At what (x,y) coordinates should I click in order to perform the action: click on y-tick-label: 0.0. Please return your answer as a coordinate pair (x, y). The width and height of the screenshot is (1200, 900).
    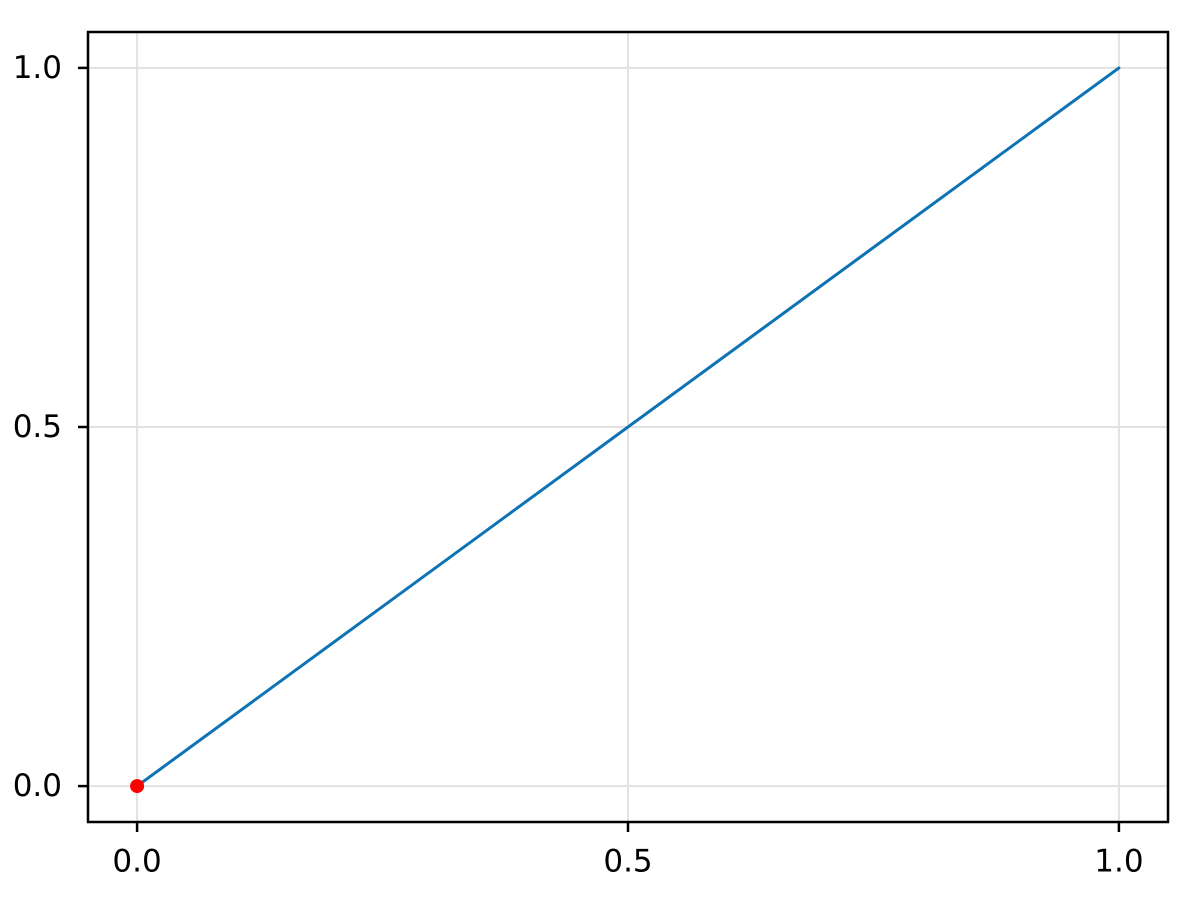
    Looking at the image, I should click on (37, 786).